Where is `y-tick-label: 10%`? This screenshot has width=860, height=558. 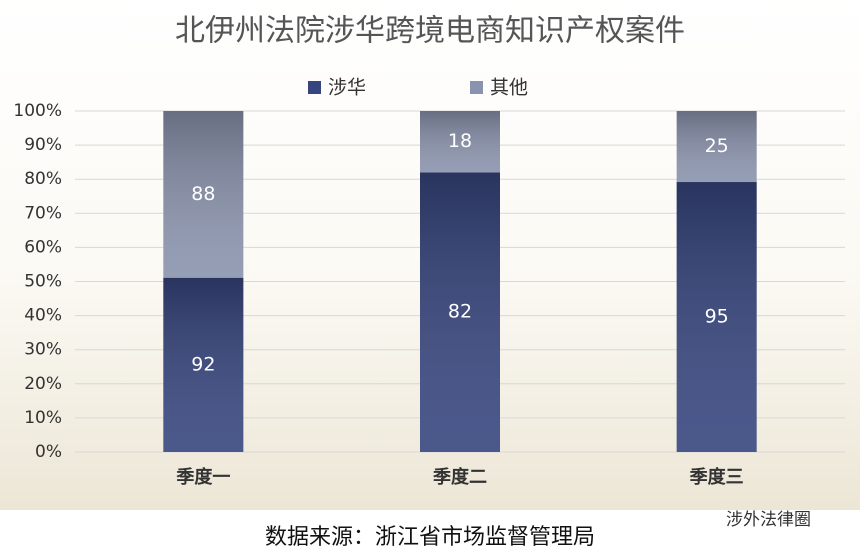
y-tick-label: 10% is located at coordinates (43, 418).